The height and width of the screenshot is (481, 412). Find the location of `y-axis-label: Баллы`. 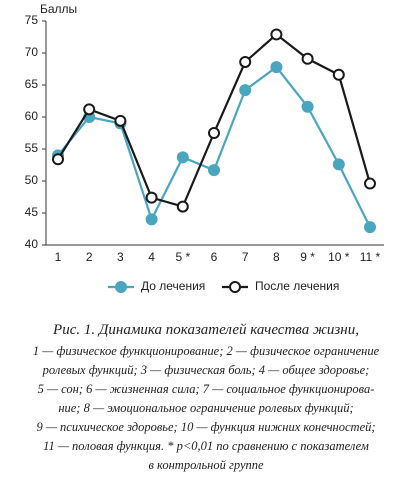

y-axis-label: Баллы is located at coordinates (58, 9).